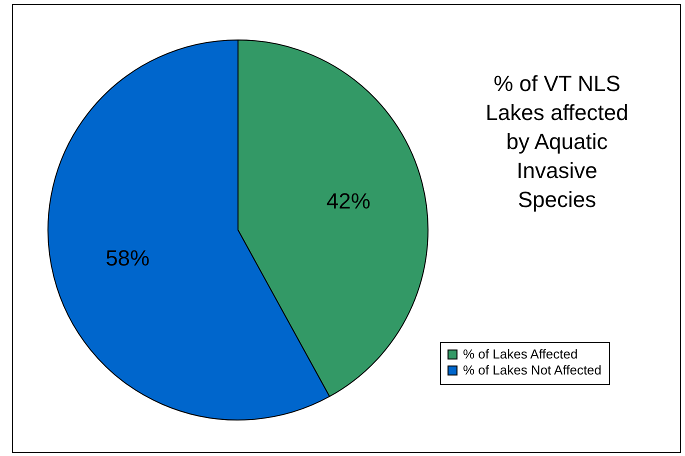 The width and height of the screenshot is (685, 456). What do you see at coordinates (520, 354) in the screenshot?
I see `legend-label: % of Lakes Affected` at bounding box center [520, 354].